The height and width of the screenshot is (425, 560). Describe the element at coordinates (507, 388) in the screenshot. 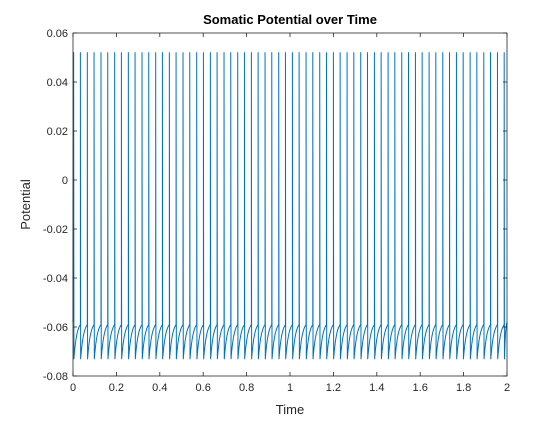

I see `x-tick-label: 2` at that location.